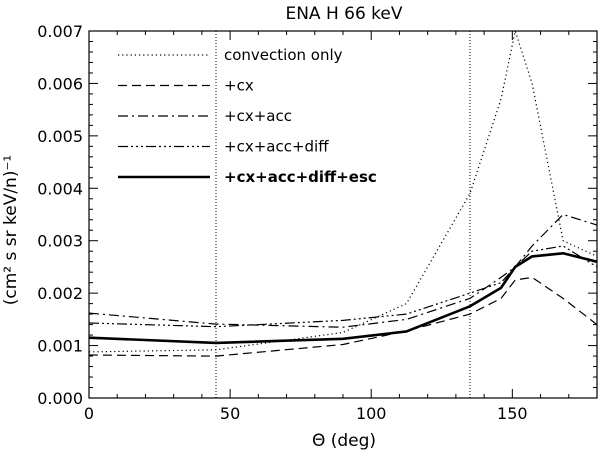 Image resolution: width=600 pixels, height=456 pixels. What do you see at coordinates (60, 241) in the screenshot?
I see `y-tick-label-3: 0.003` at bounding box center [60, 241].